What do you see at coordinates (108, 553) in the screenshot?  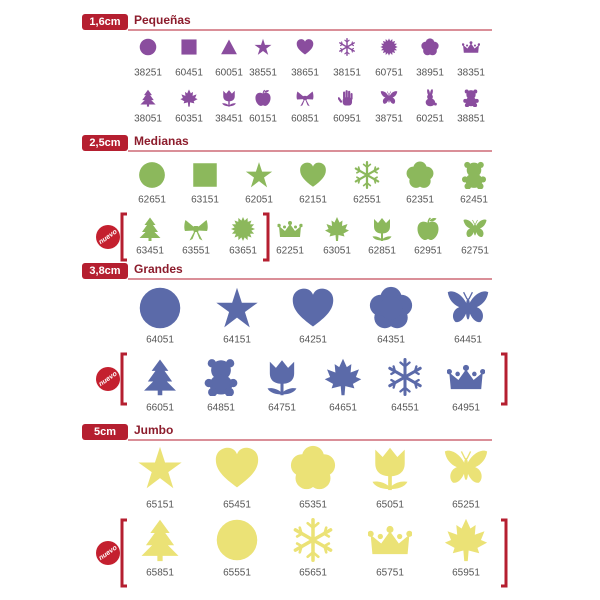 I see `badge-bg` at bounding box center [108, 553].